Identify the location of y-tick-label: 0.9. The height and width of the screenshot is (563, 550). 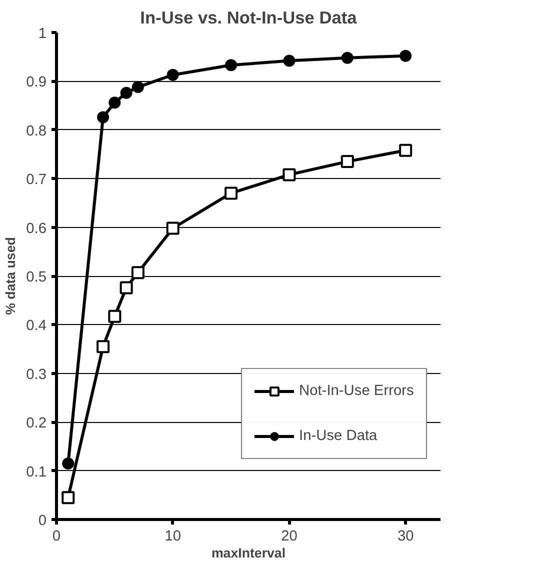
(36, 82).